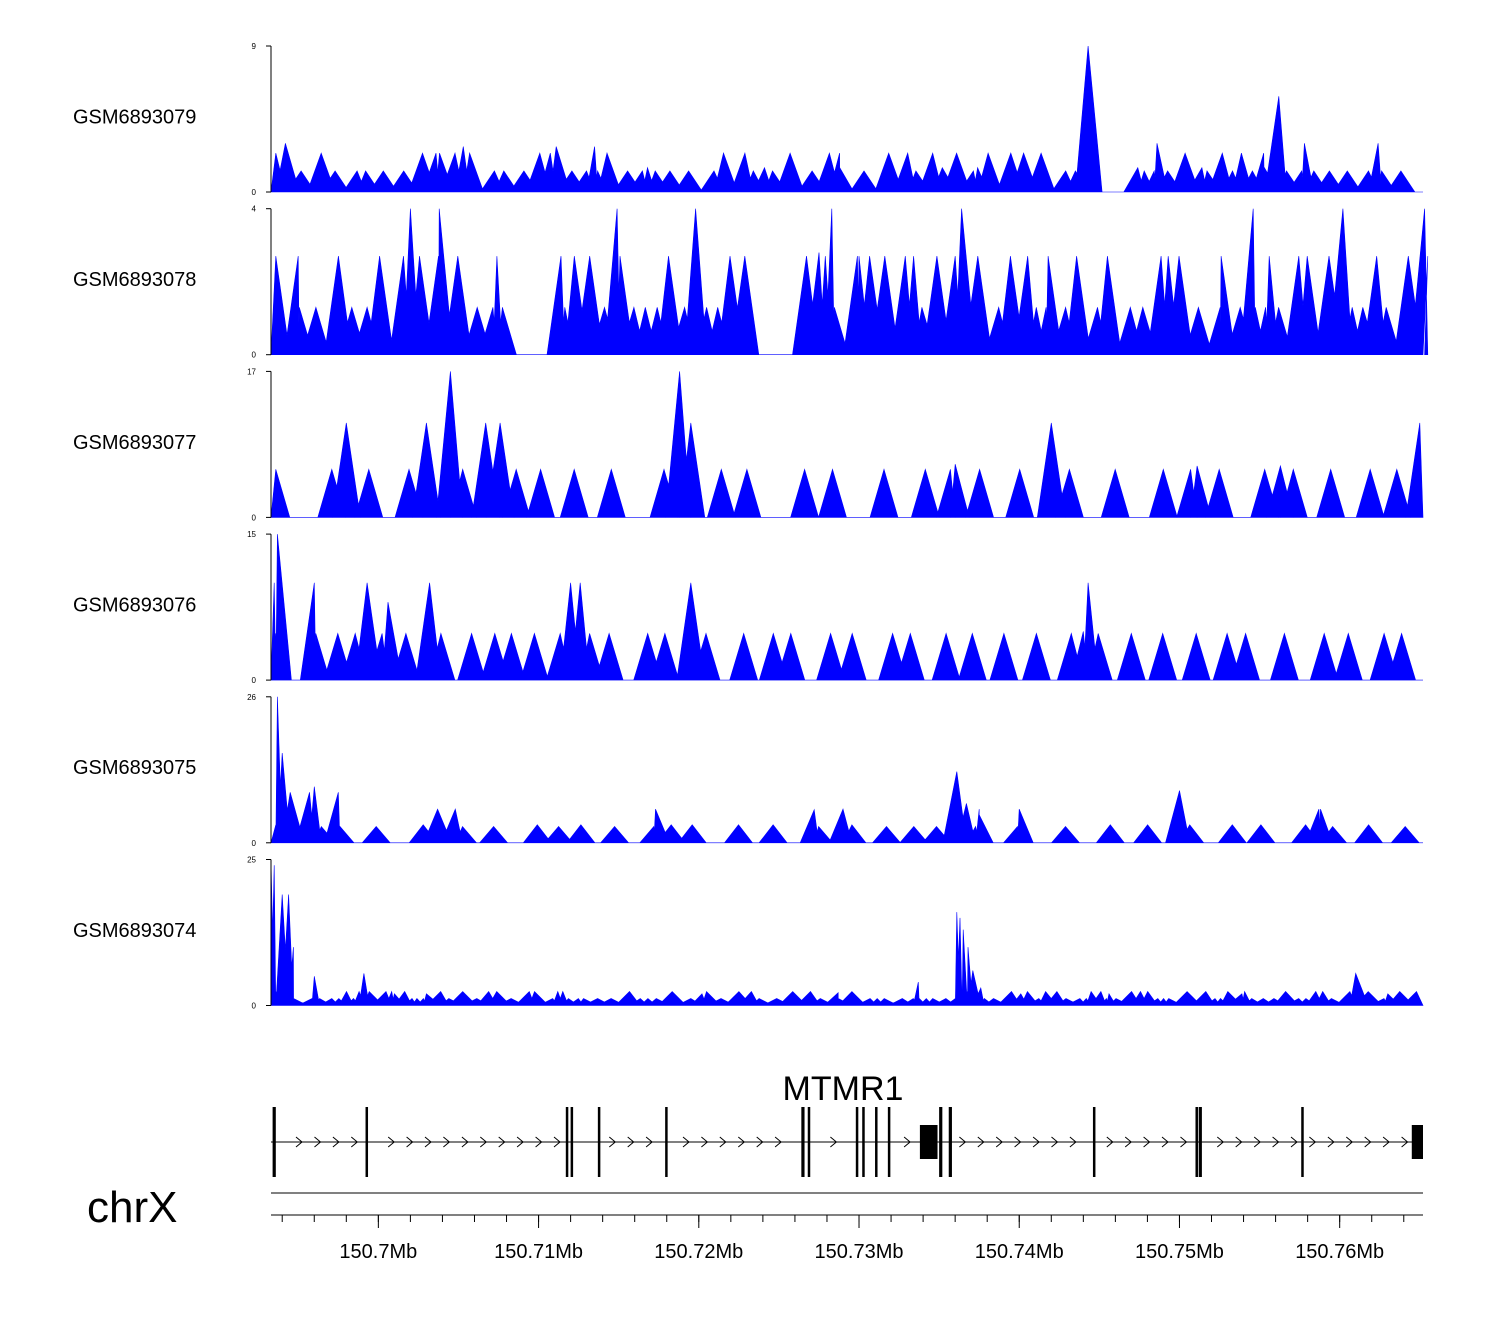 The width and height of the screenshot is (1500, 1320). What do you see at coordinates (134, 768) in the screenshot?
I see `track-label: GSM6893075` at bounding box center [134, 768].